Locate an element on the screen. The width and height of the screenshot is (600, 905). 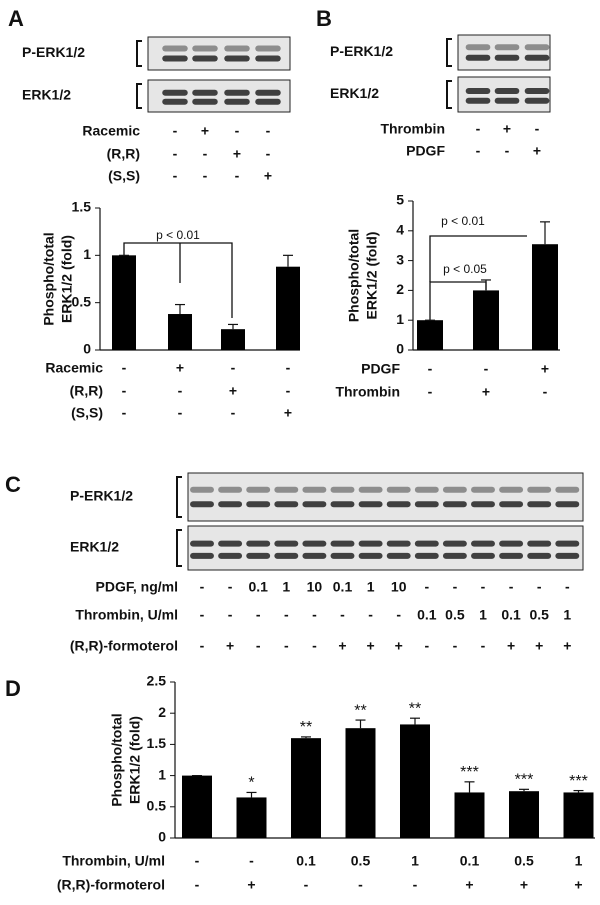
y-tick-label: 1 is located at coordinates (162, 774).